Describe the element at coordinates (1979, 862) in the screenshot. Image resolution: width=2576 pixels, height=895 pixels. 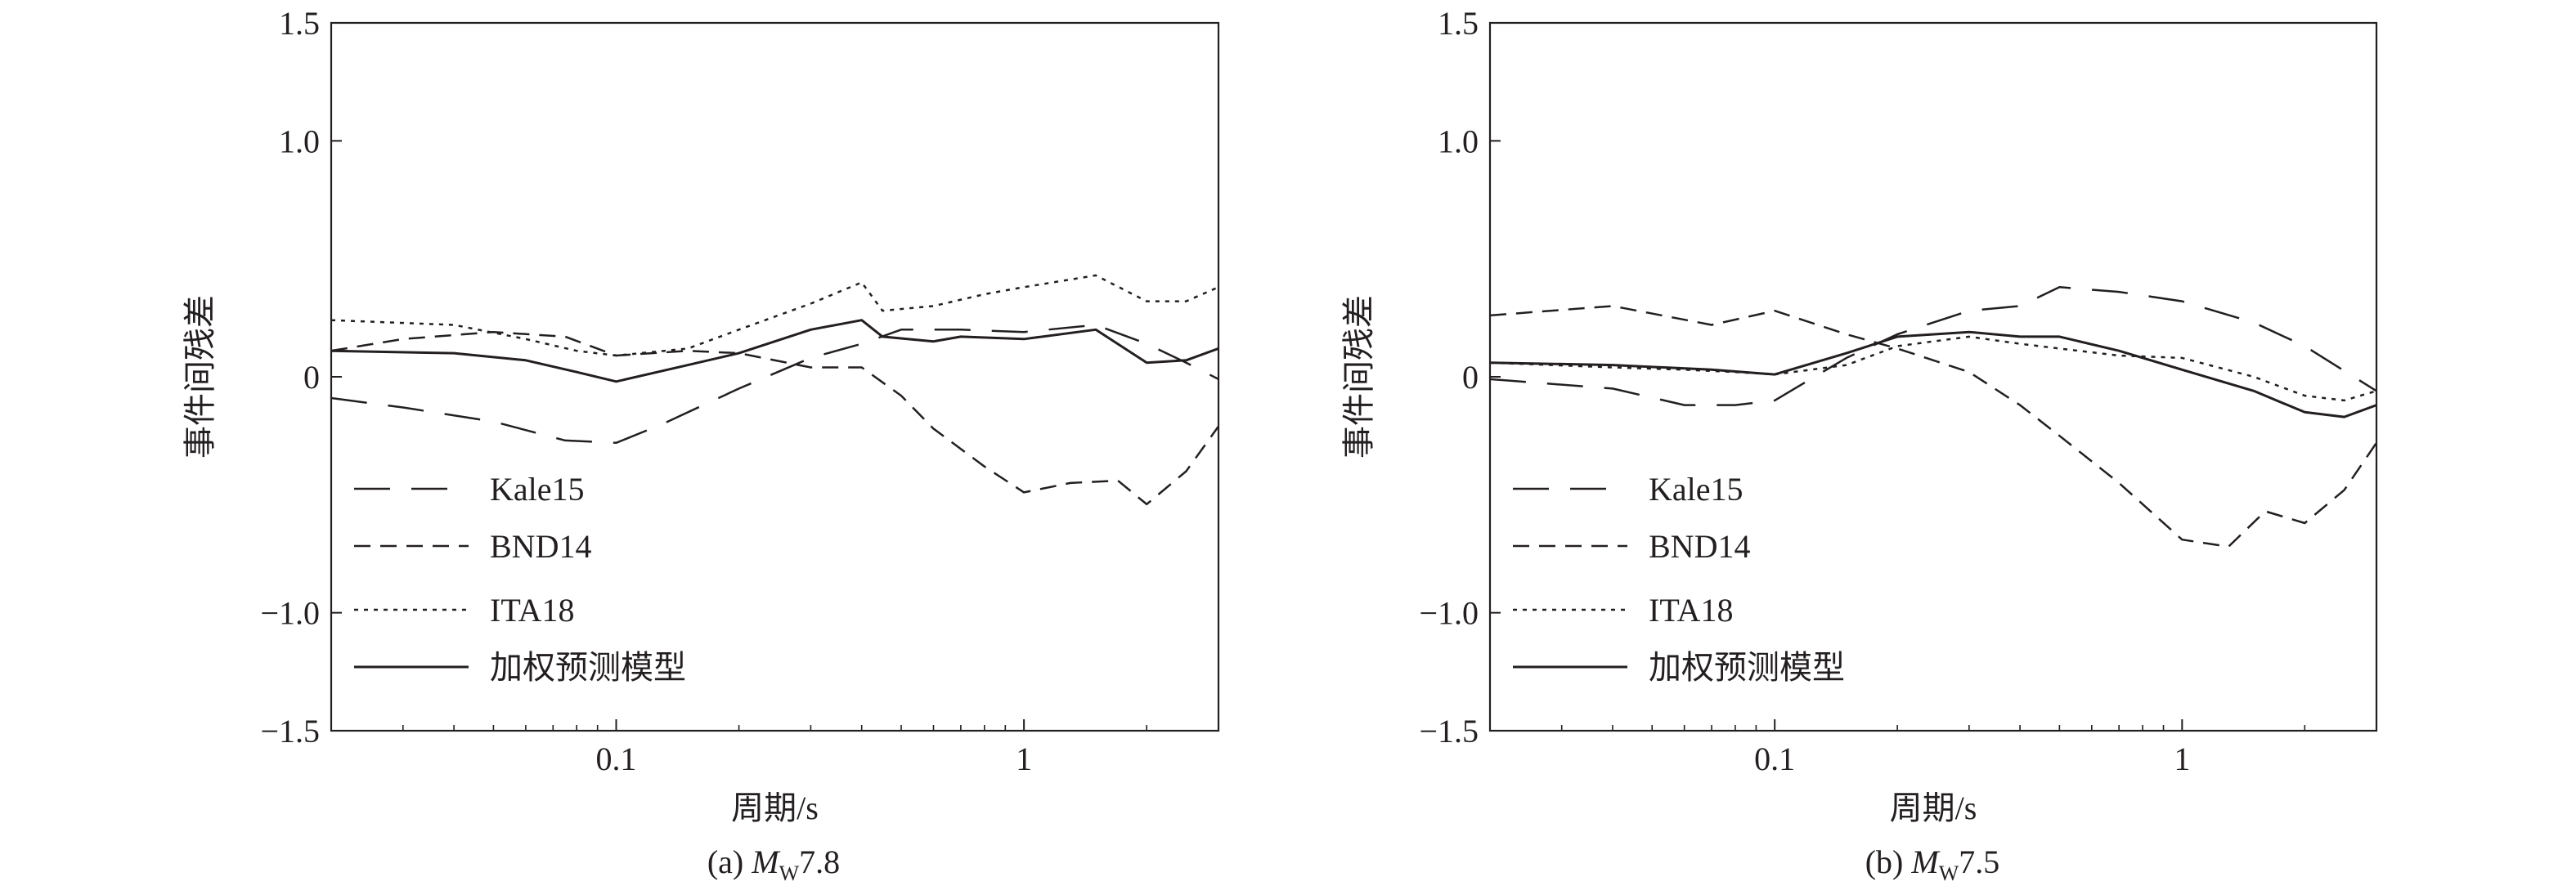
I see `caption-mag: 7.5` at that location.